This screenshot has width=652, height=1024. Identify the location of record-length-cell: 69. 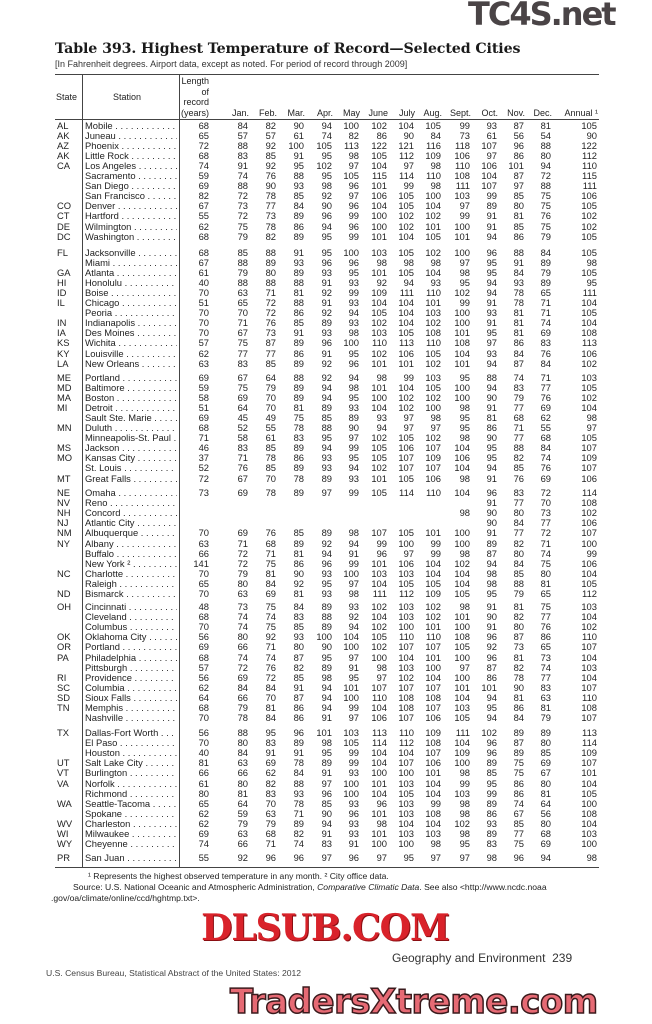
(203, 186).